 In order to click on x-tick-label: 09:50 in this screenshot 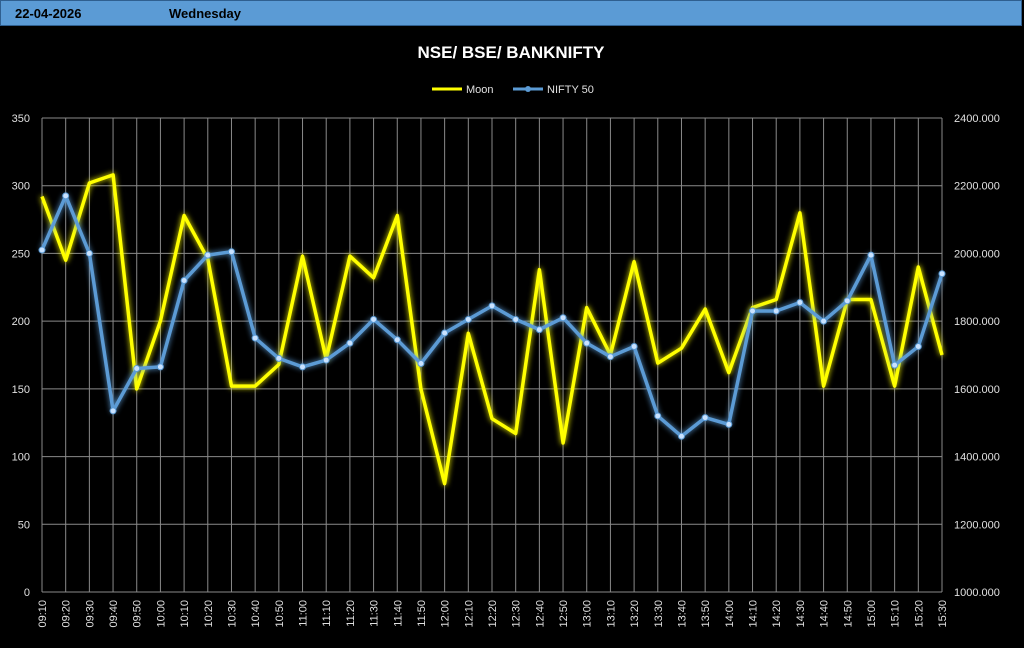, I will do `click(138, 614)`.